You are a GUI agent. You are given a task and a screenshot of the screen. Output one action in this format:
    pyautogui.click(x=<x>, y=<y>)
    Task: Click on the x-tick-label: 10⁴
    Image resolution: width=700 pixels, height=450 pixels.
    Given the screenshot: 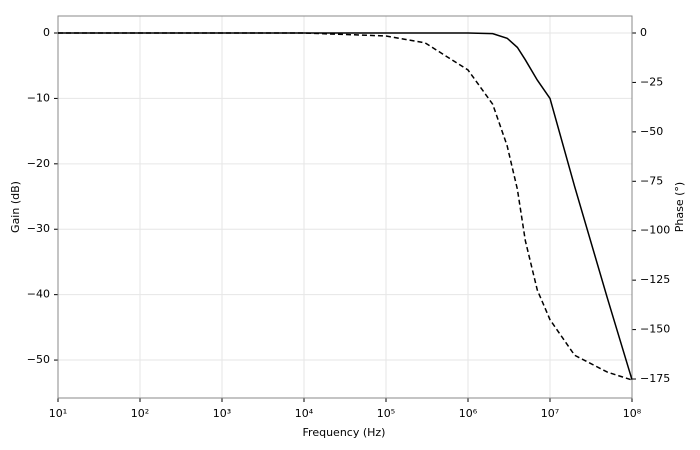 What is the action you would take?
    pyautogui.click(x=304, y=413)
    